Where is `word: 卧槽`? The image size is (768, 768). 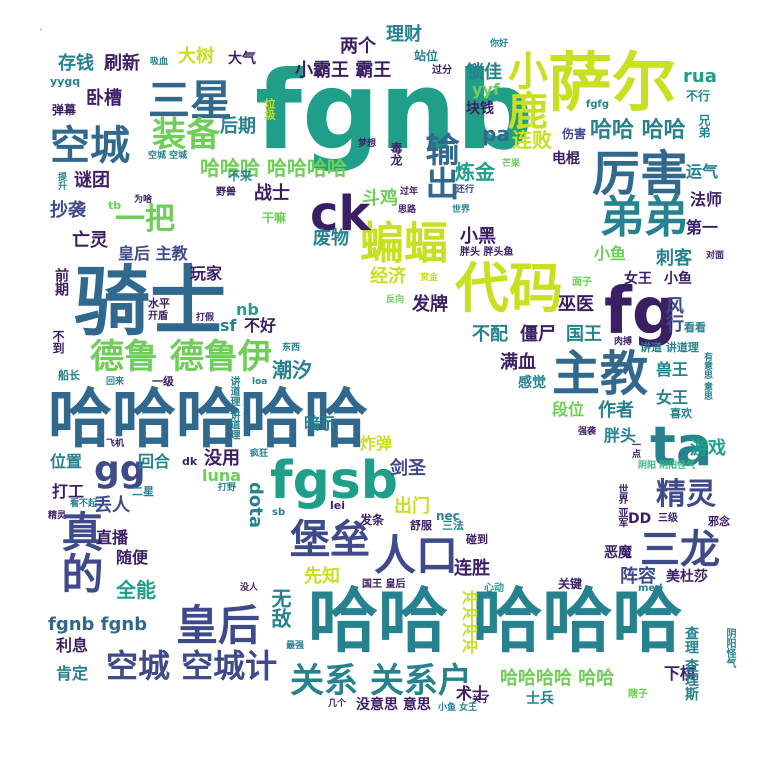 word: 卧槽 is located at coordinates (104, 98).